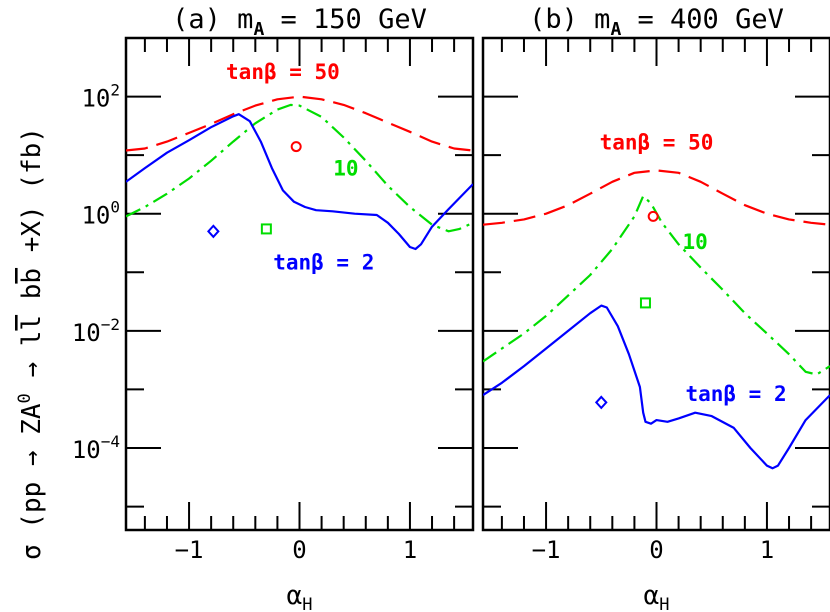 This screenshot has height=612, width=830. I want to click on y-label-part-1: (pp → ZA, so click(32, 473).